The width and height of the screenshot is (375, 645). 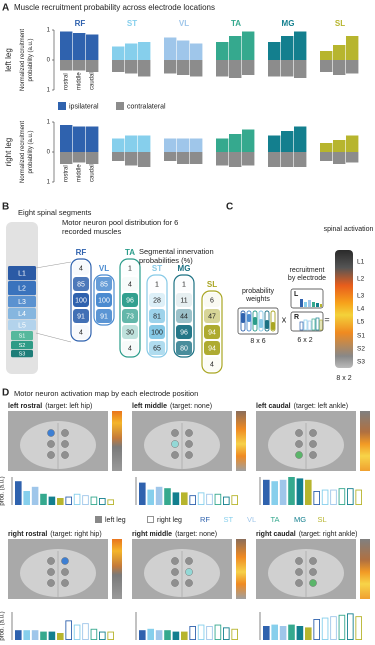 What do you see at coordinates (172, 406) in the screenshot?
I see `map-title: left middle (target: none)` at bounding box center [172, 406].